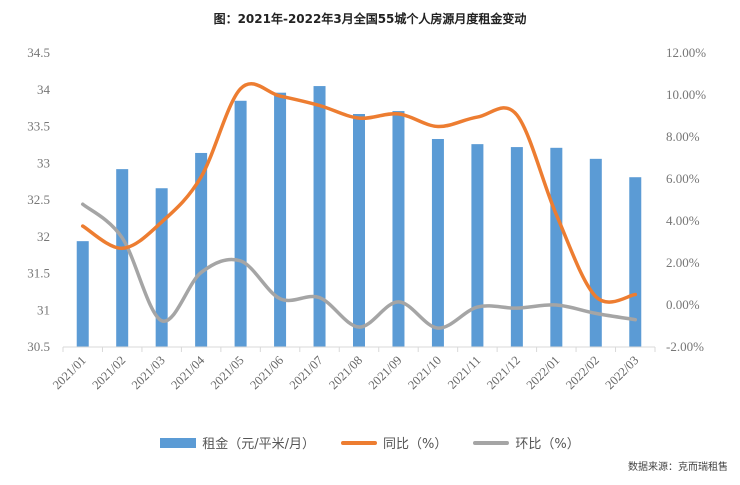 This screenshot has height=485, width=740. What do you see at coordinates (38, 346) in the screenshot?
I see `left-axis-tick: 30.5` at bounding box center [38, 346].